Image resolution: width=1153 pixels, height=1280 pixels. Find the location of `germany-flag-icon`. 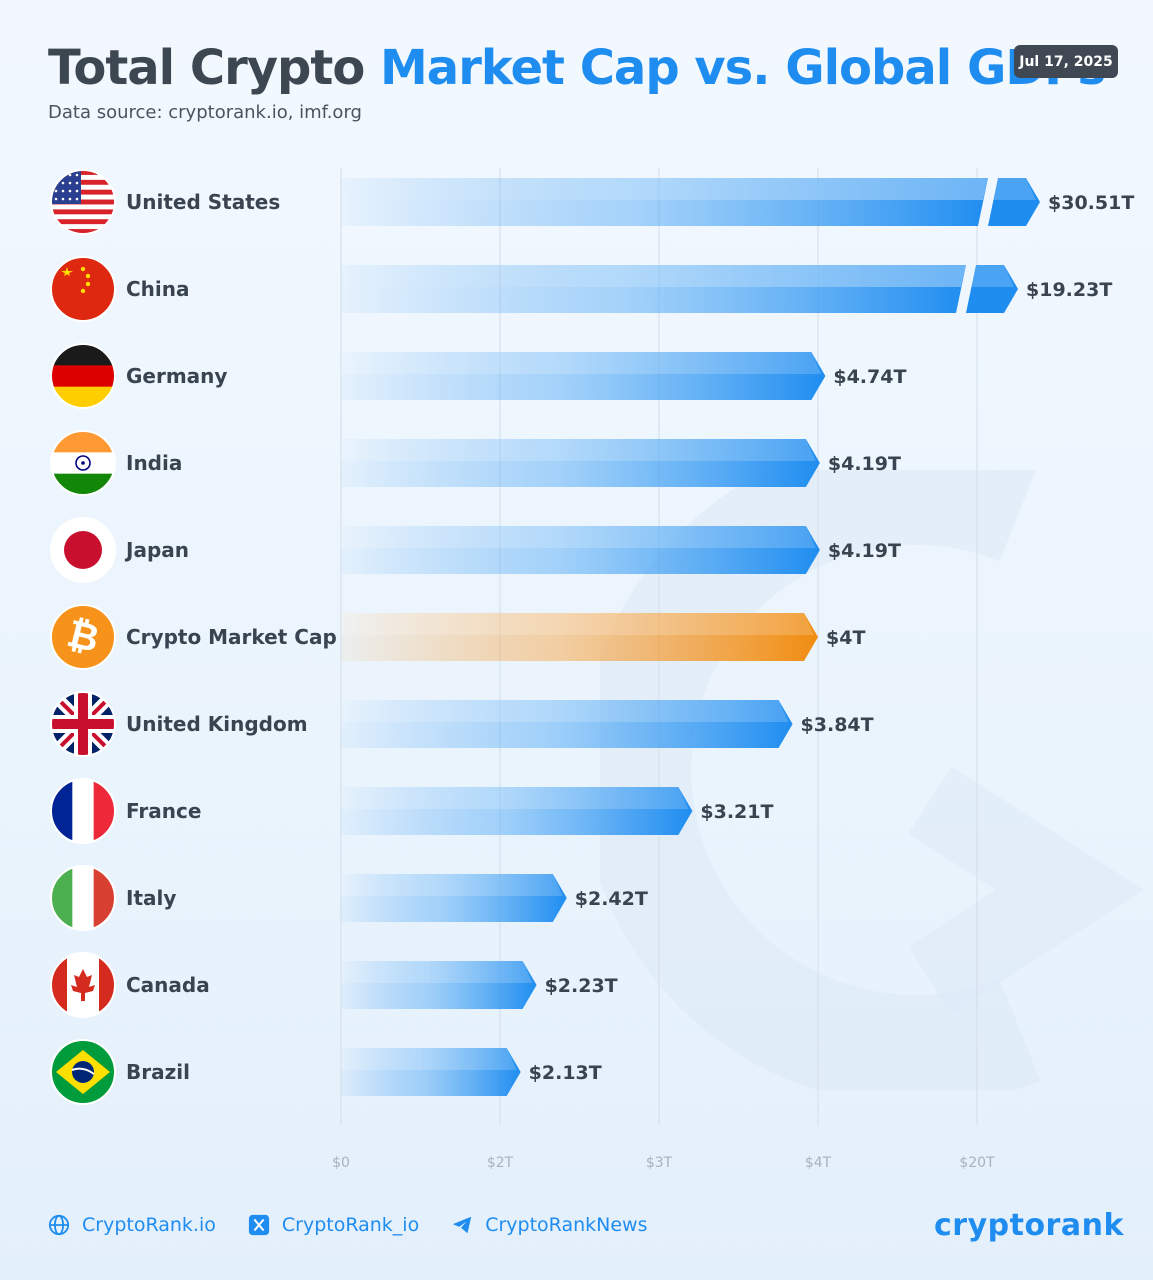

germany-flag-icon is located at coordinates (83, 376).